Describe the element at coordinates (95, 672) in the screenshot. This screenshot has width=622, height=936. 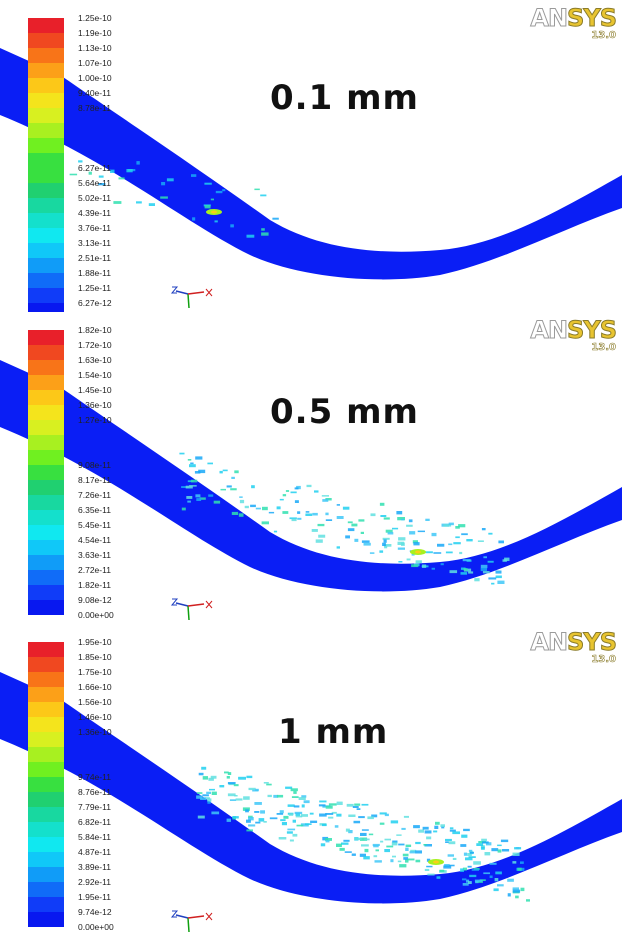
I see `legend-label: 1.75e-10` at that location.